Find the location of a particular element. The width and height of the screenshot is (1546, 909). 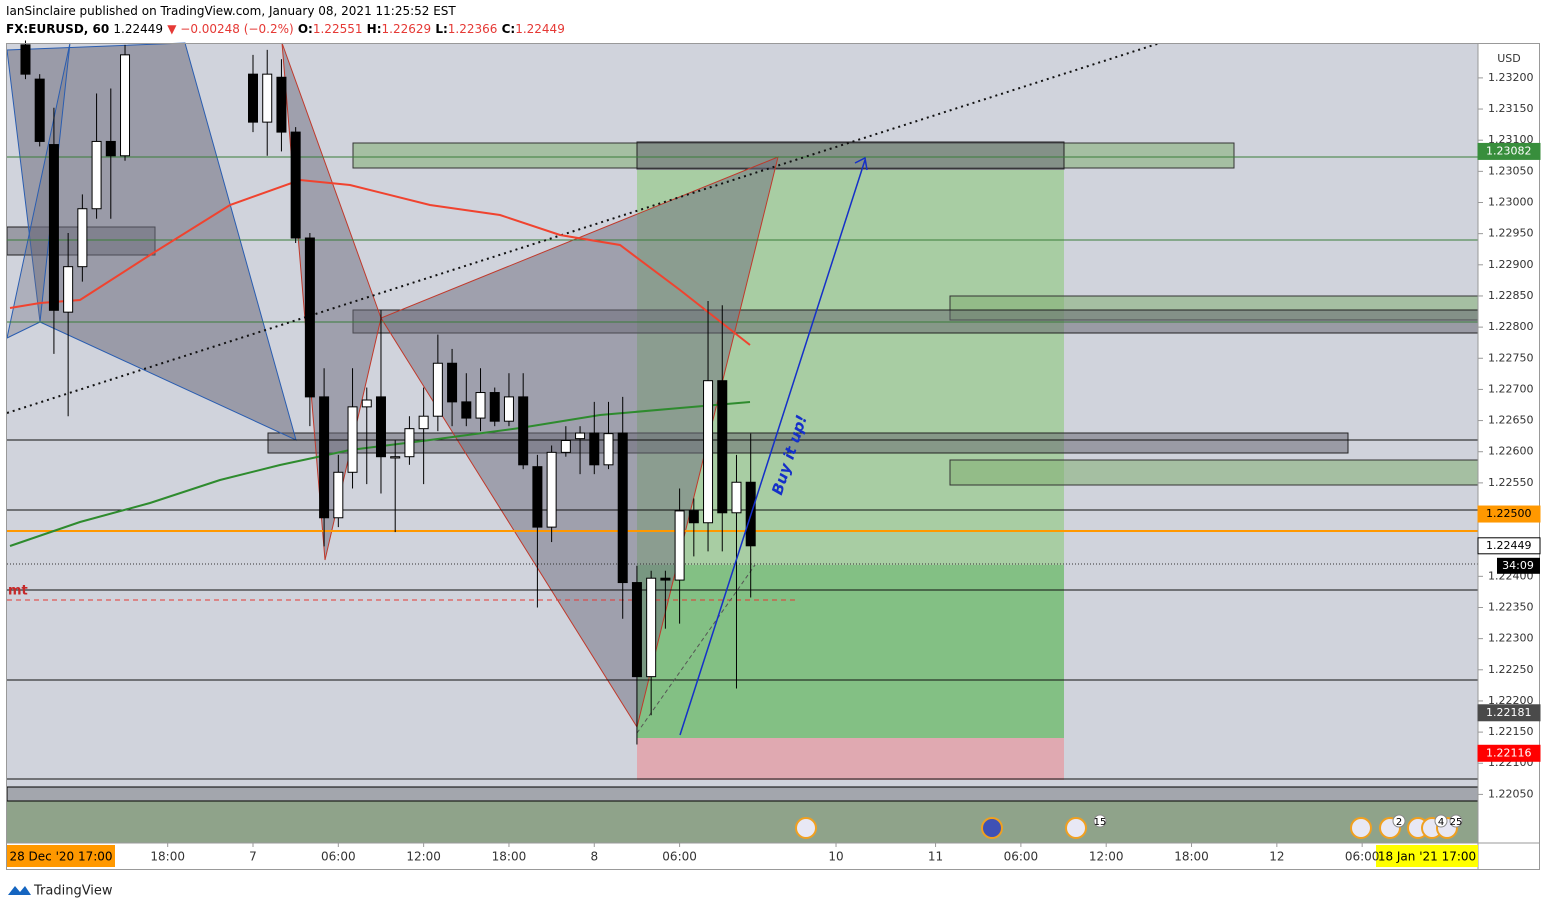

crosshair-label: 28 Dec '20 17:00 is located at coordinates (60, 857).